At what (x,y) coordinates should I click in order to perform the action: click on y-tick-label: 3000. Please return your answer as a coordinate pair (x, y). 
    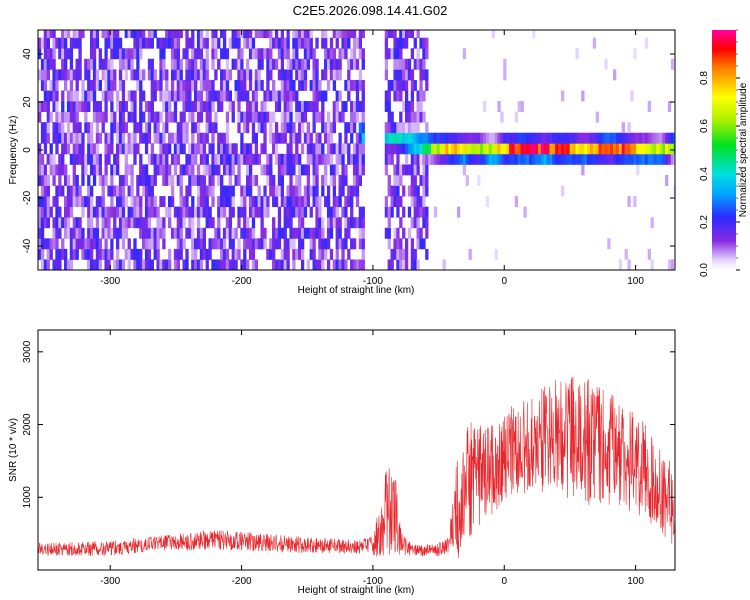
    Looking at the image, I should click on (27, 351).